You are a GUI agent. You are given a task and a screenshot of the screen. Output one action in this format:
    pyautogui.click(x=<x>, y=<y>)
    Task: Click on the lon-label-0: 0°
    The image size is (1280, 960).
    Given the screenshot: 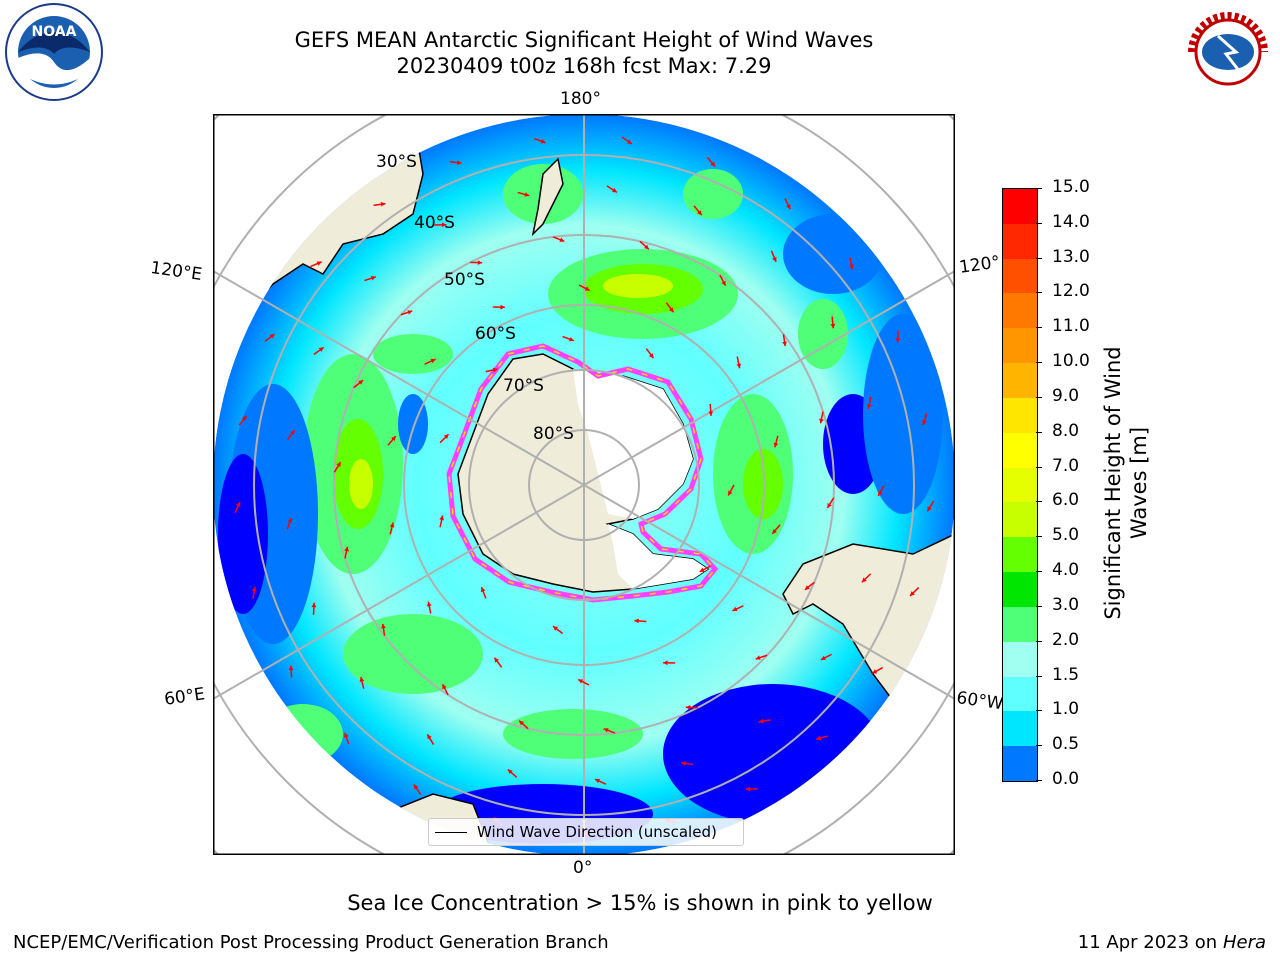 What is the action you would take?
    pyautogui.click(x=583, y=868)
    